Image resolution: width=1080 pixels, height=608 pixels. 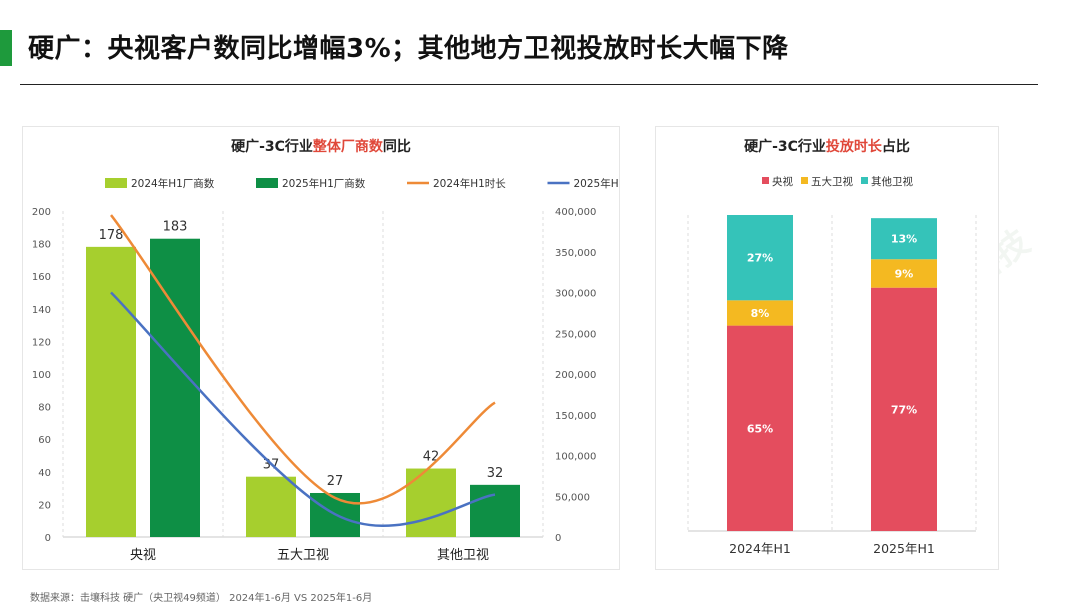 What do you see at coordinates (44, 408) in the screenshot?
I see `y-tick-label: 80` at bounding box center [44, 408].